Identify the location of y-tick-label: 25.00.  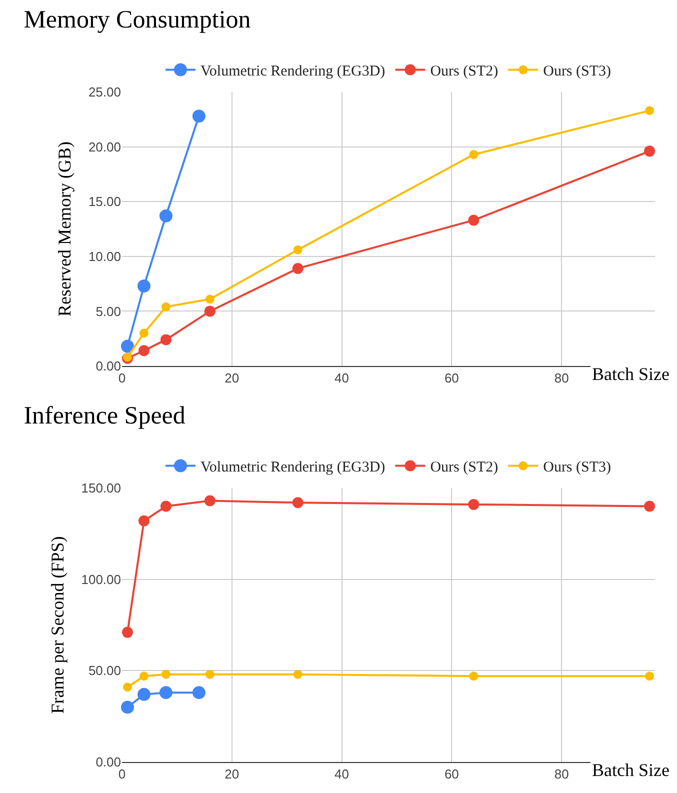
(104, 92).